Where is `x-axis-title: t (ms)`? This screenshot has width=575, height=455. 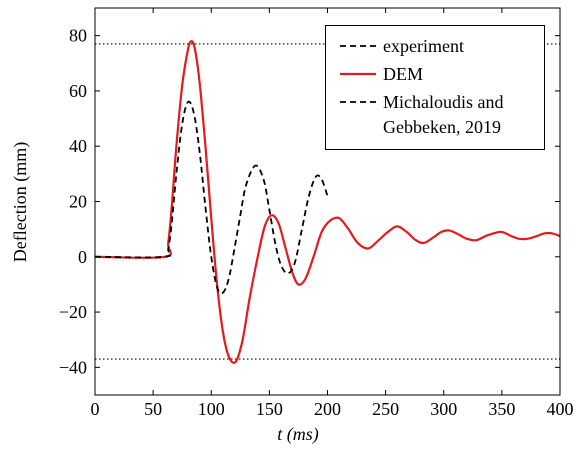
x-axis-title: t (ms) is located at coordinates (298, 434).